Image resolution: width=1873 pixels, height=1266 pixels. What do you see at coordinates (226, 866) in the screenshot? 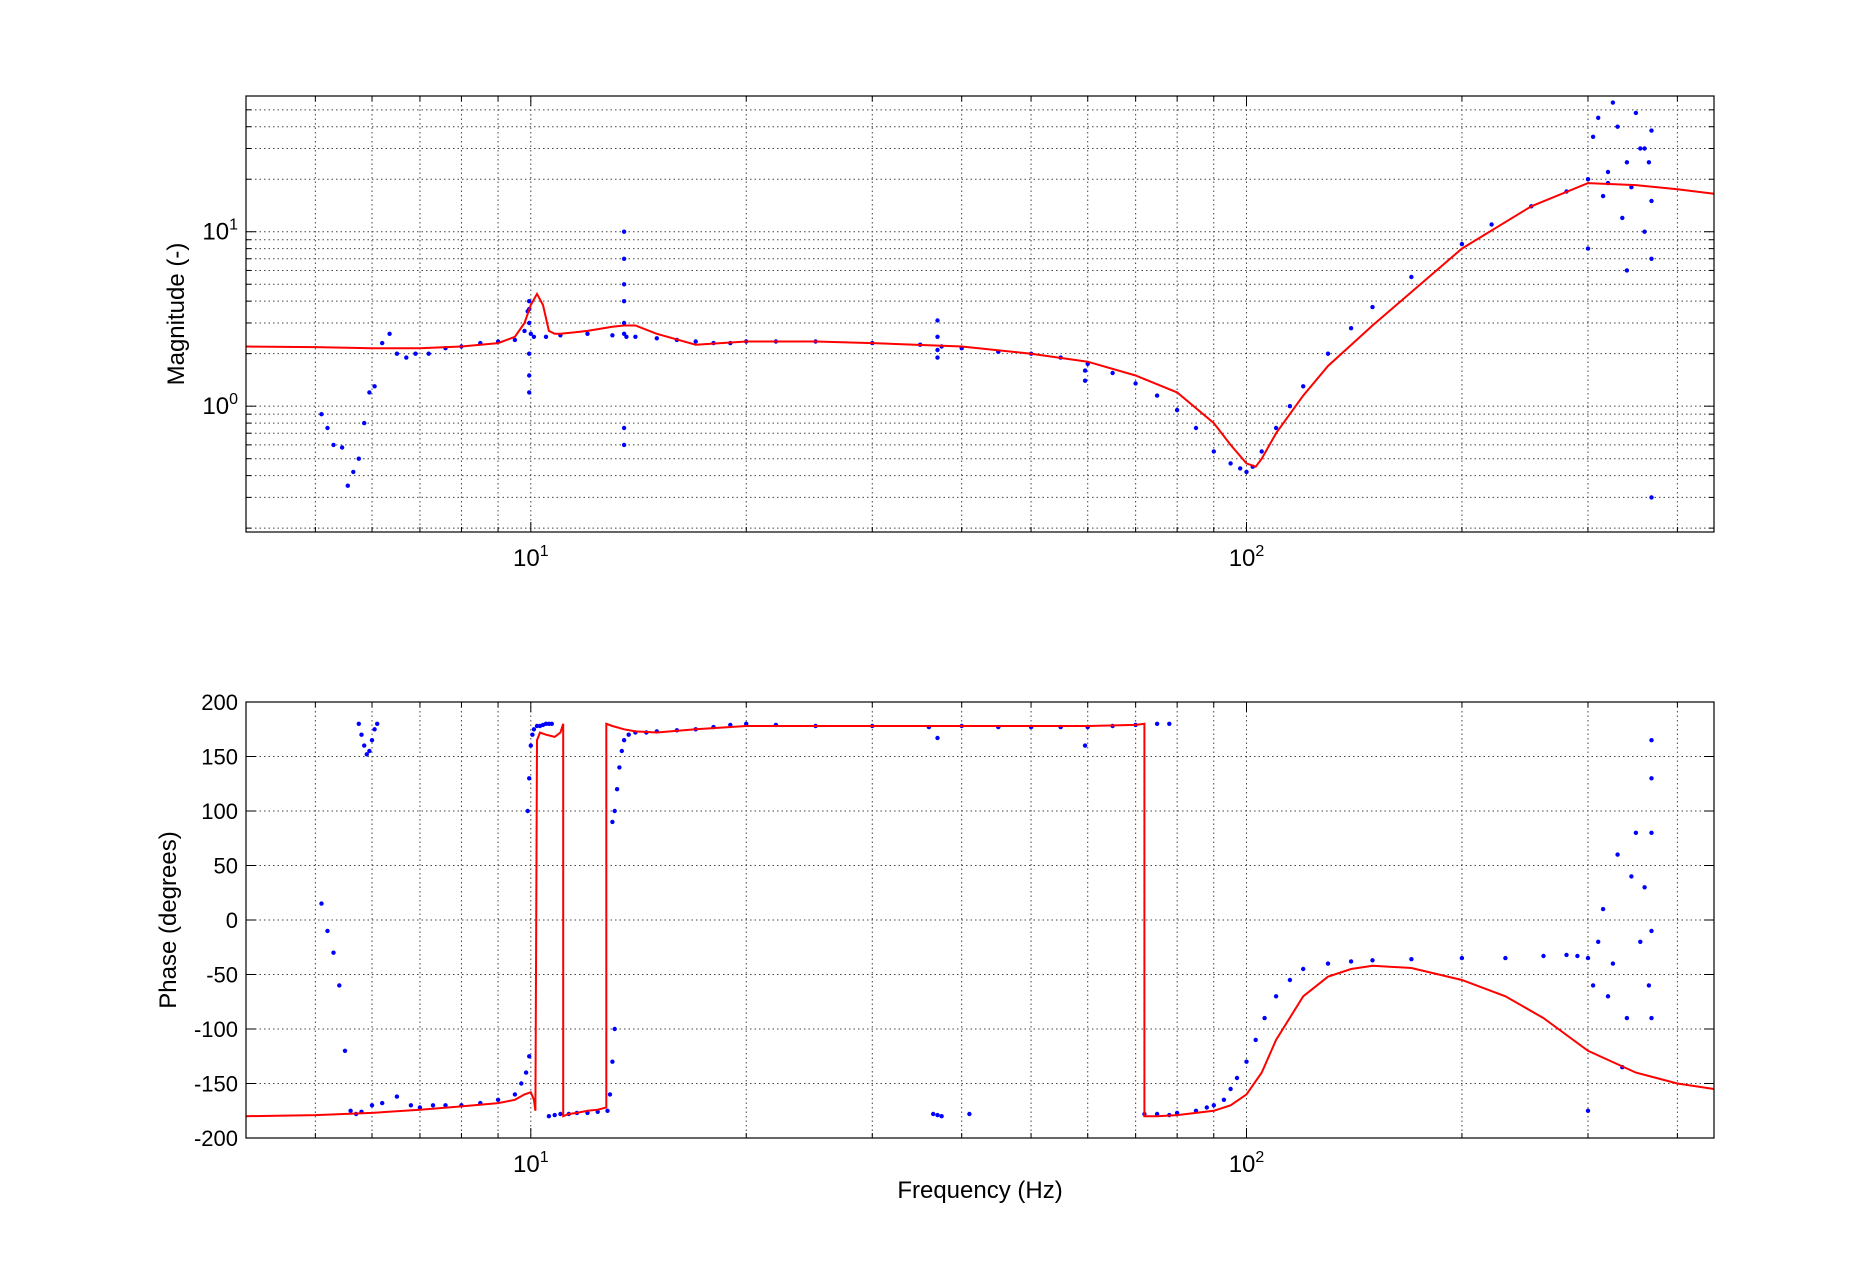
I see `y-tick-label: 50` at bounding box center [226, 866].